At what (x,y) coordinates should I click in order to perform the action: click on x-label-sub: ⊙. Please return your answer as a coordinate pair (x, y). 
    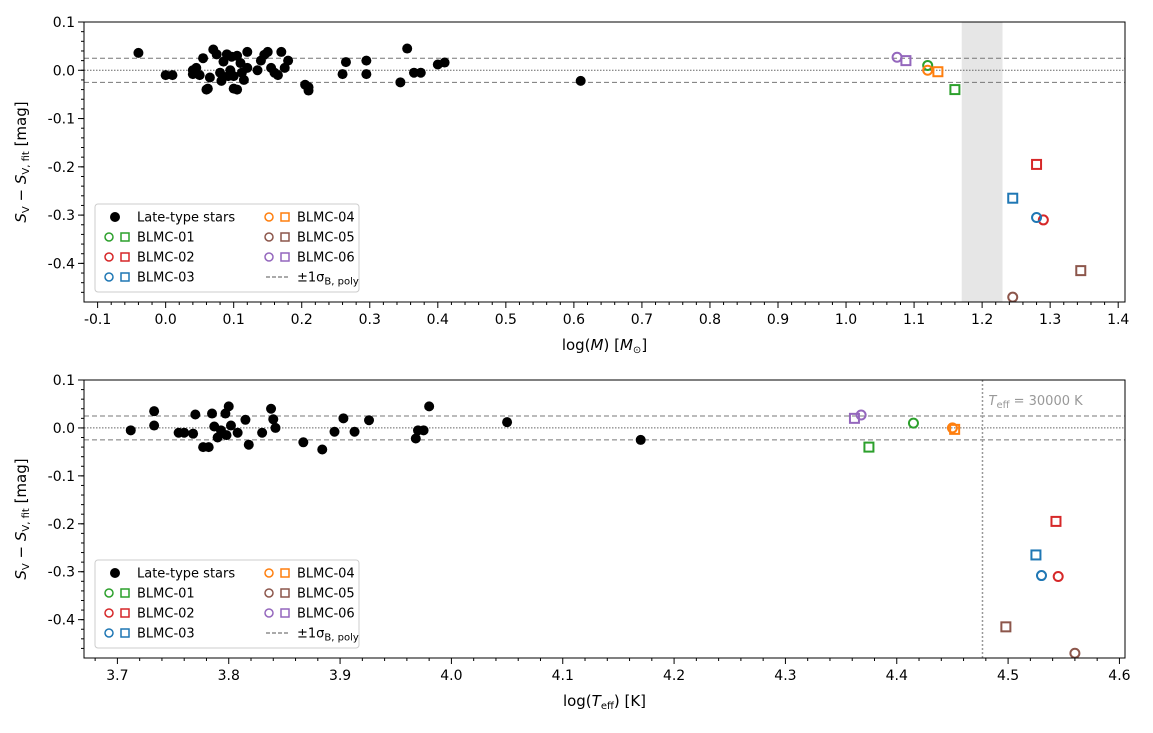
    Looking at the image, I should click on (637, 350).